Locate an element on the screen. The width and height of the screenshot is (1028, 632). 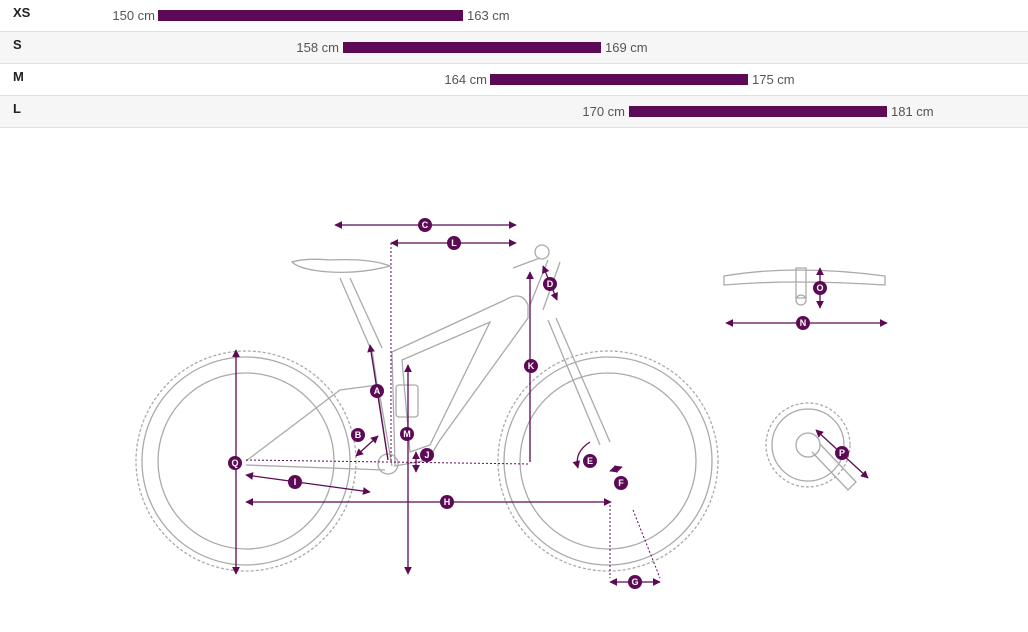
size-row-m: M 164 cm 175 cm is located at coordinates (514, 80).